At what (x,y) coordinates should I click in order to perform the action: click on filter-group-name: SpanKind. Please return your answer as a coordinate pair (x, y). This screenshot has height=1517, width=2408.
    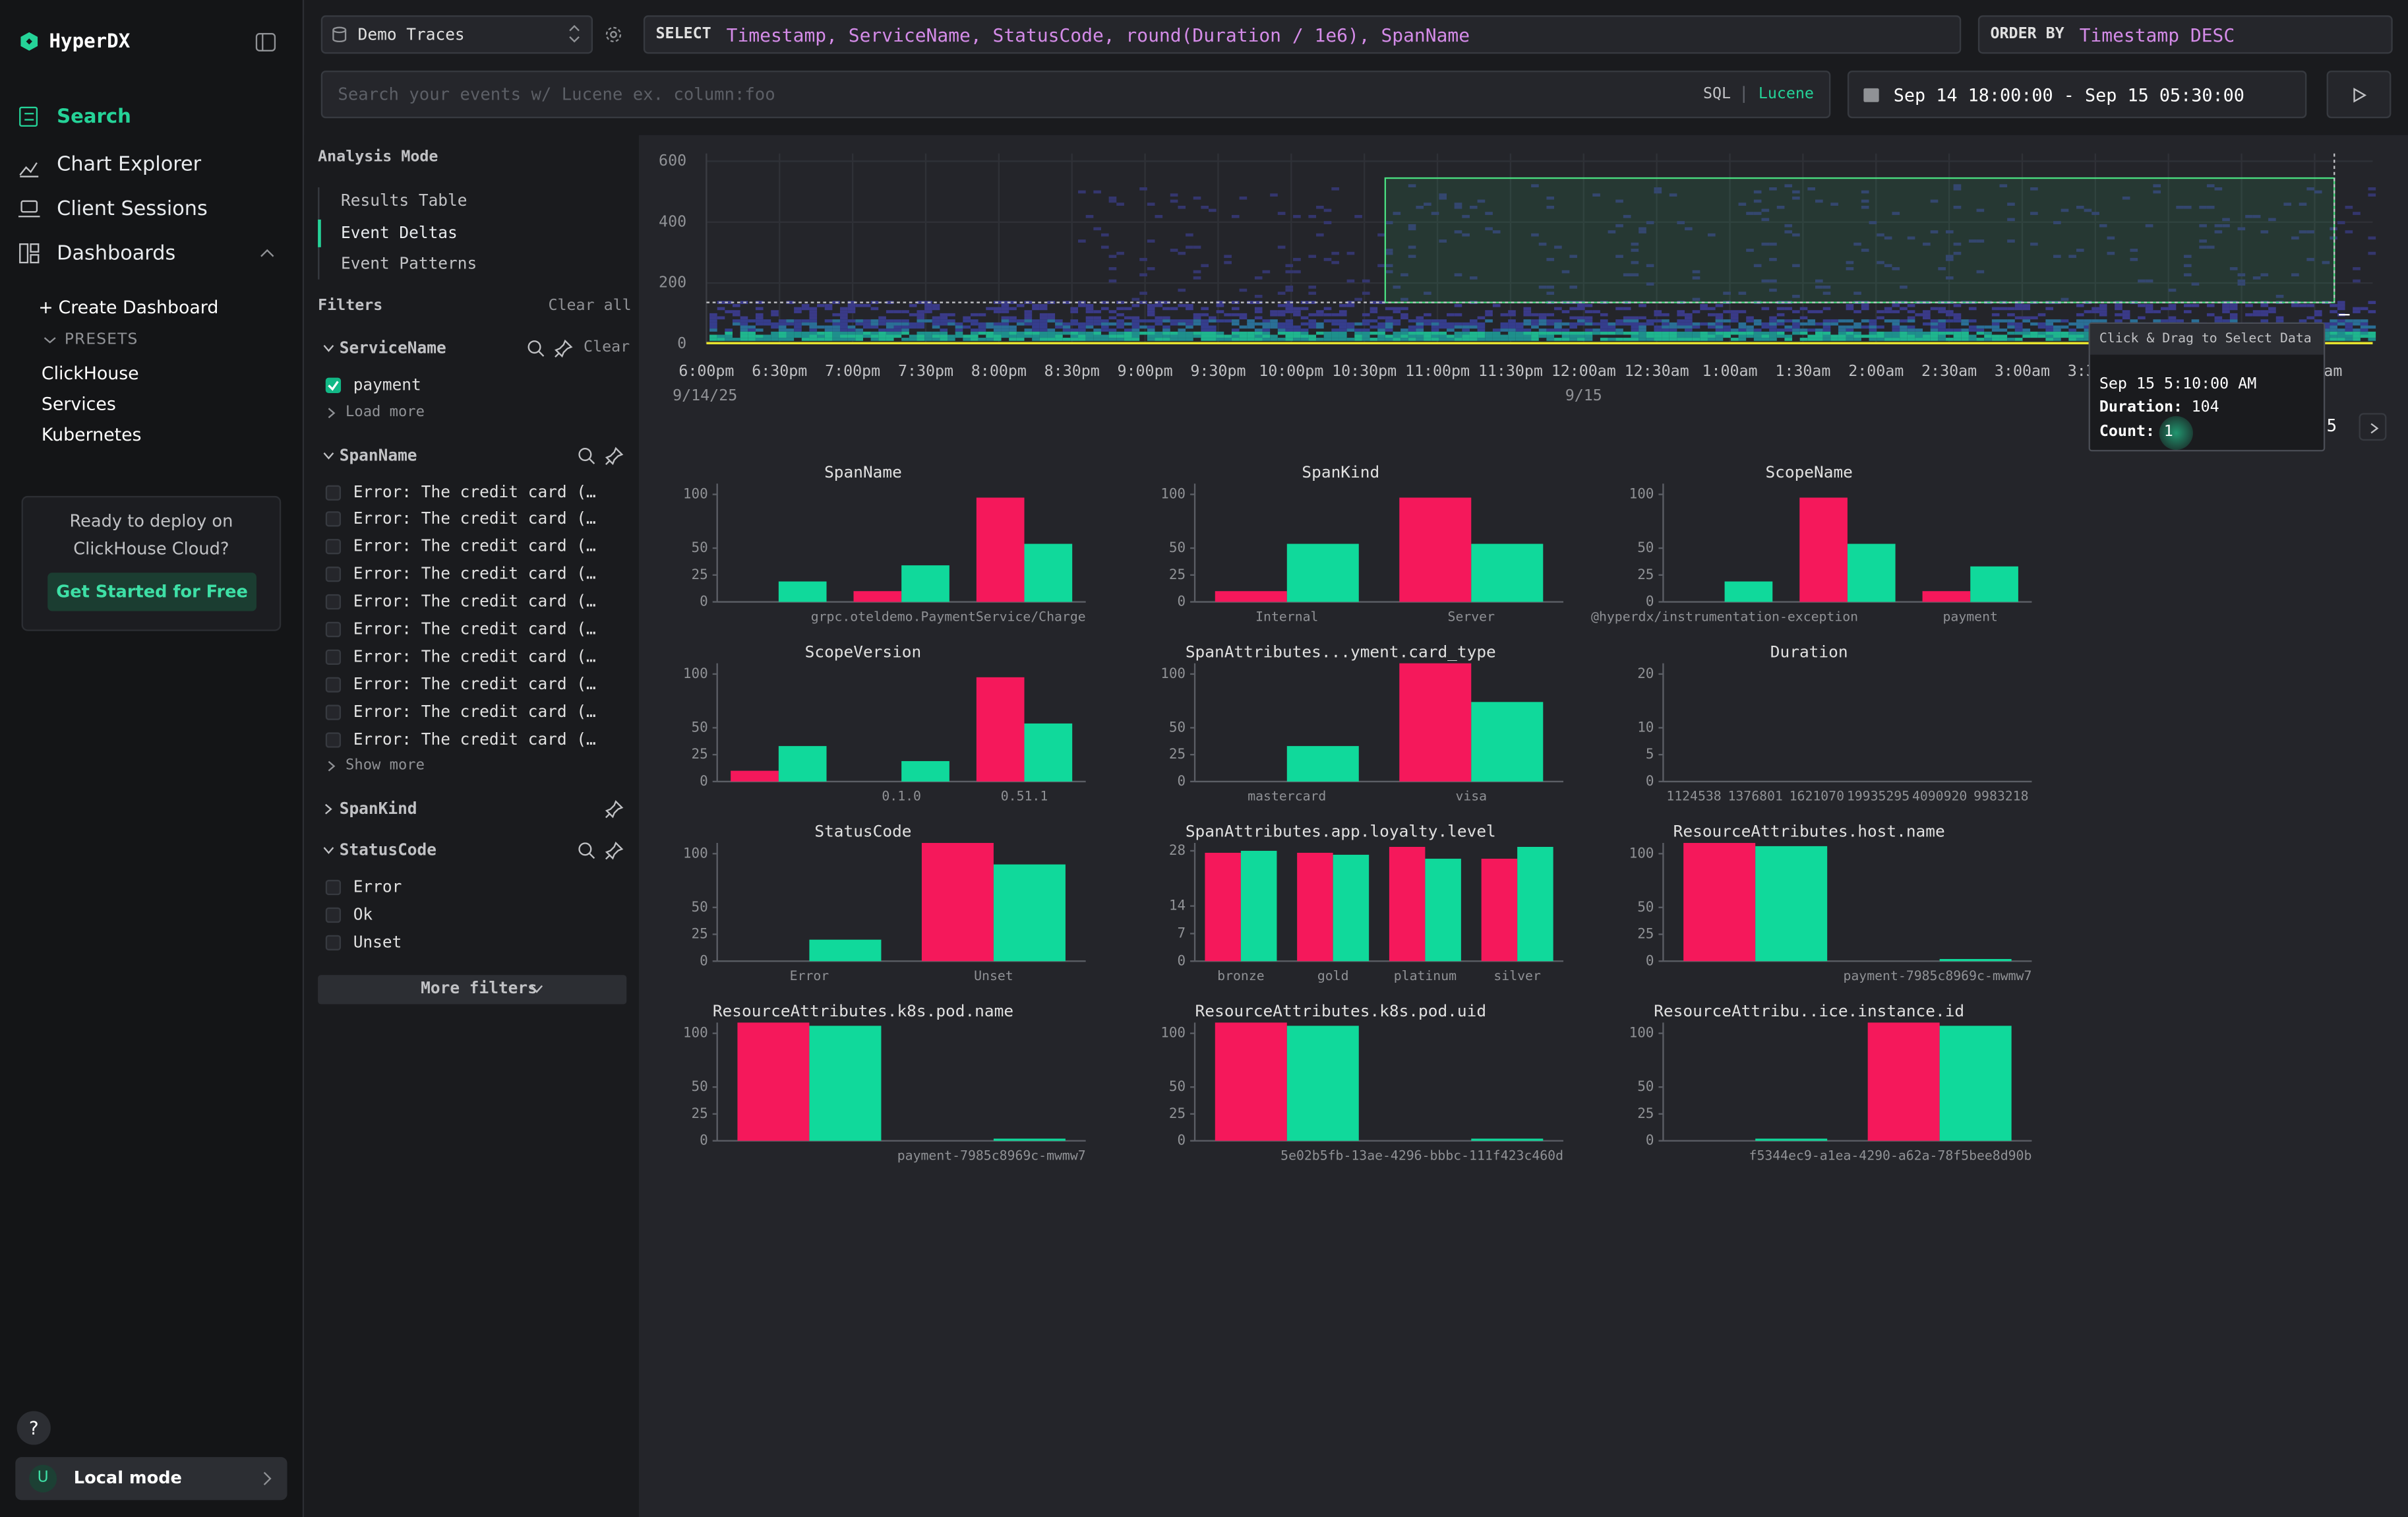
    Looking at the image, I should click on (379, 809).